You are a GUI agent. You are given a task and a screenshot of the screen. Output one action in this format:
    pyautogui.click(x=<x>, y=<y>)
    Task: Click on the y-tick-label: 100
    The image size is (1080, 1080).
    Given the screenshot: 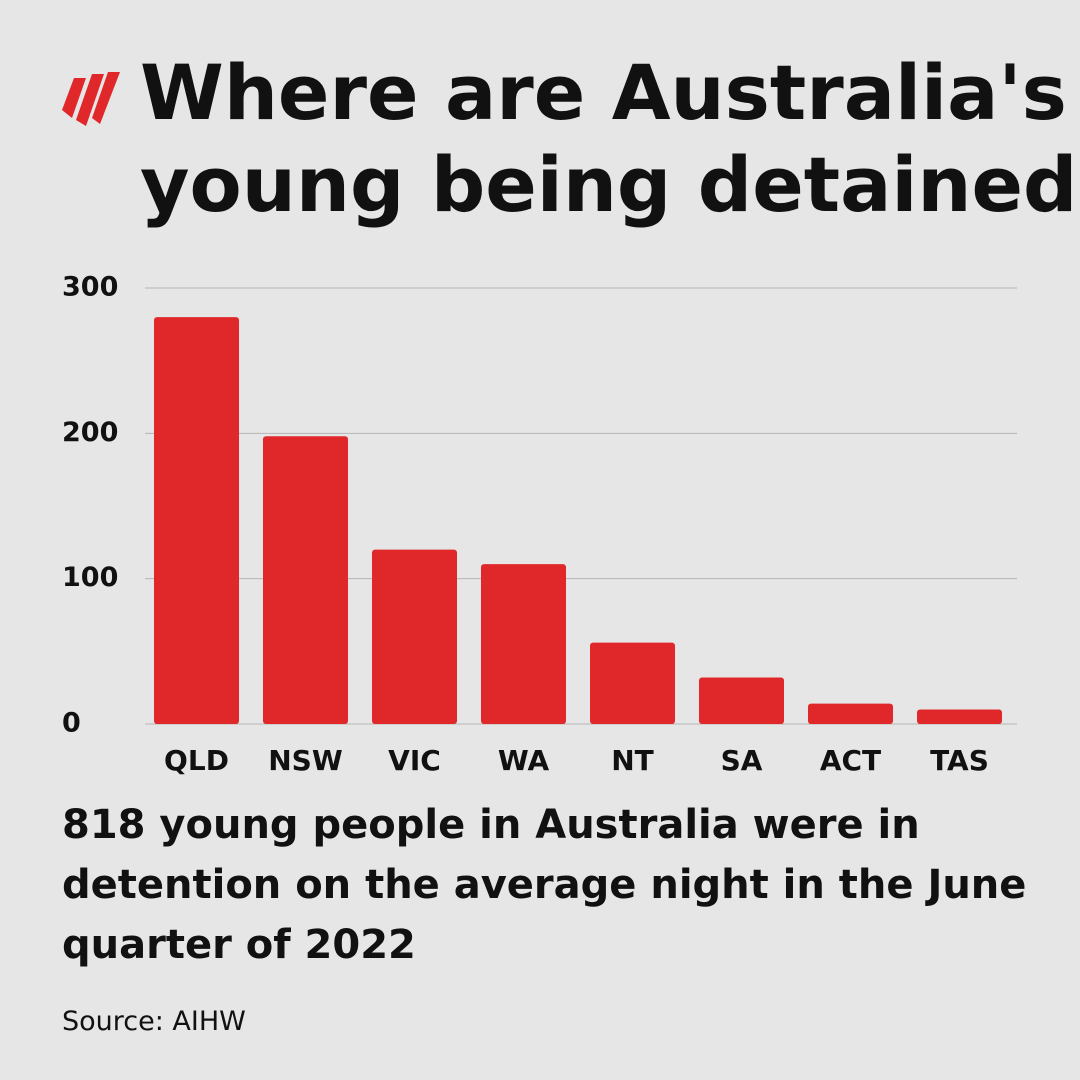 What is the action you would take?
    pyautogui.click(x=90, y=577)
    